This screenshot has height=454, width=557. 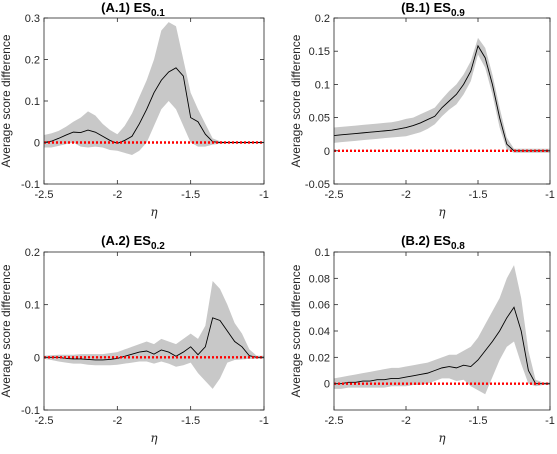 What do you see at coordinates (158, 13) in the screenshot?
I see `panel-title-subscript: 0.1` at bounding box center [158, 13].